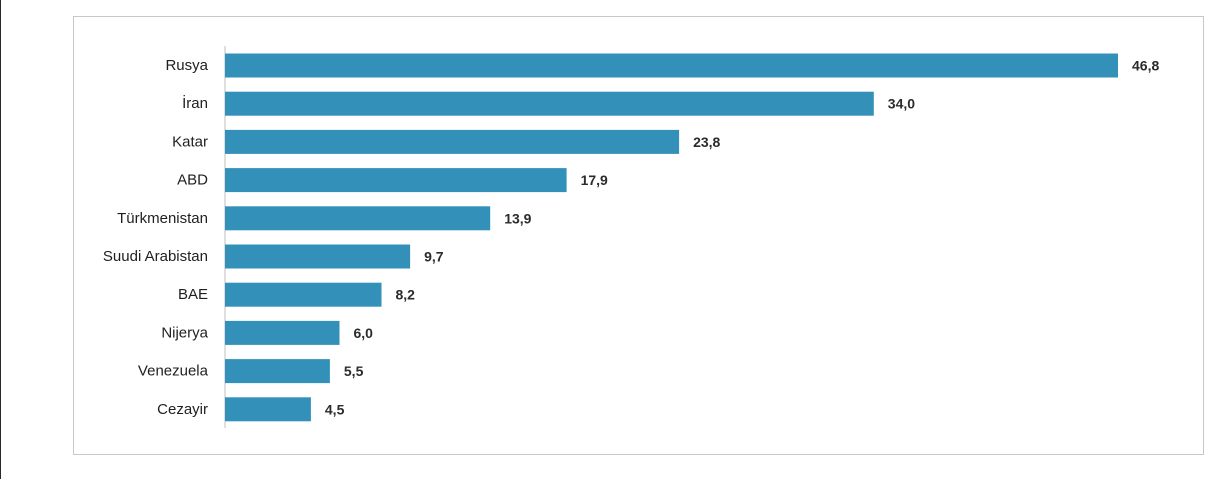 This screenshot has width=1229, height=479. Describe the element at coordinates (193, 294) in the screenshot. I see `category-label: BAE` at that location.